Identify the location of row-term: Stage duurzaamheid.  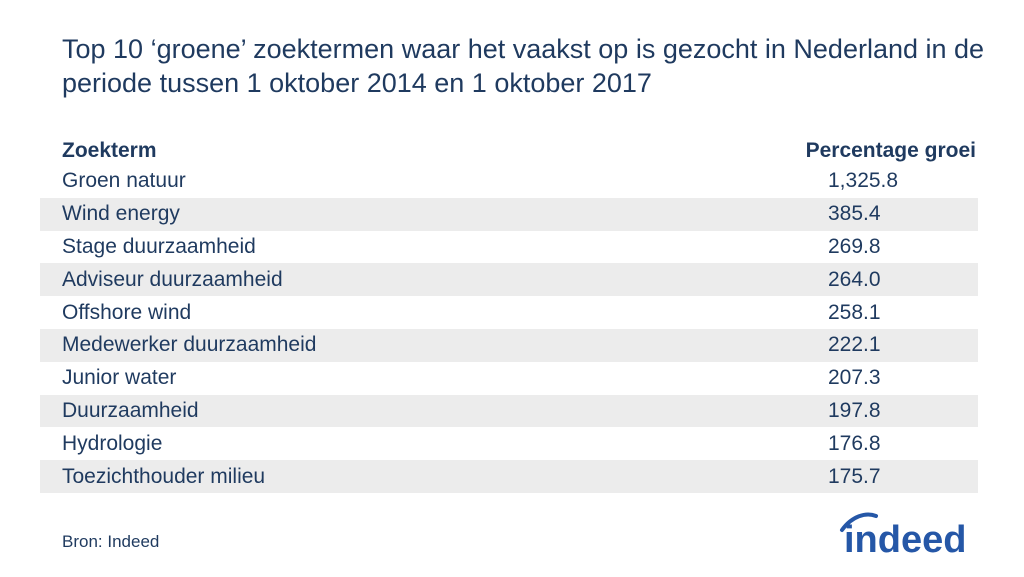
(159, 246).